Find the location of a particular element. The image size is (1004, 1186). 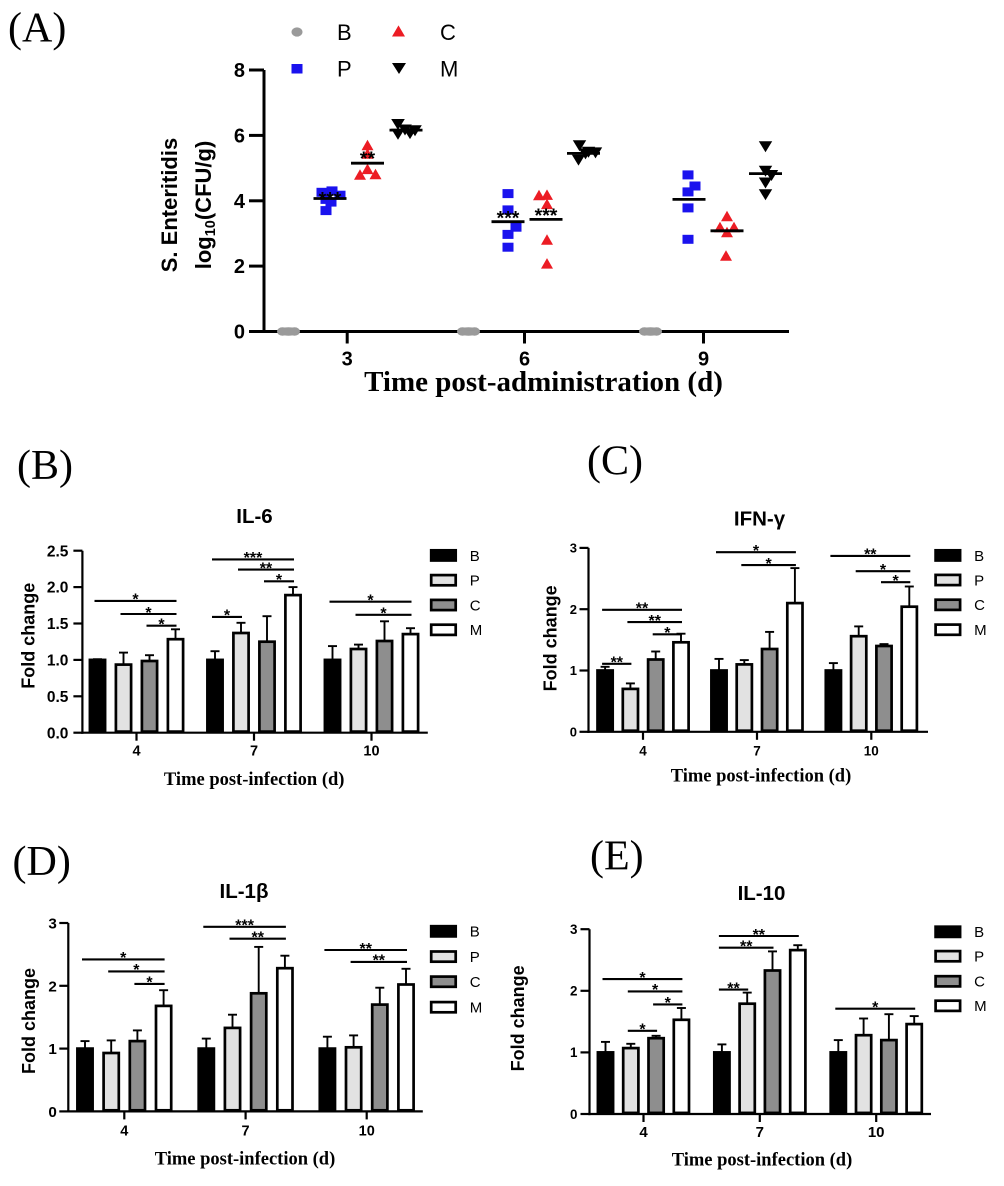

svg-text: 8 is located at coordinates (239, 71).